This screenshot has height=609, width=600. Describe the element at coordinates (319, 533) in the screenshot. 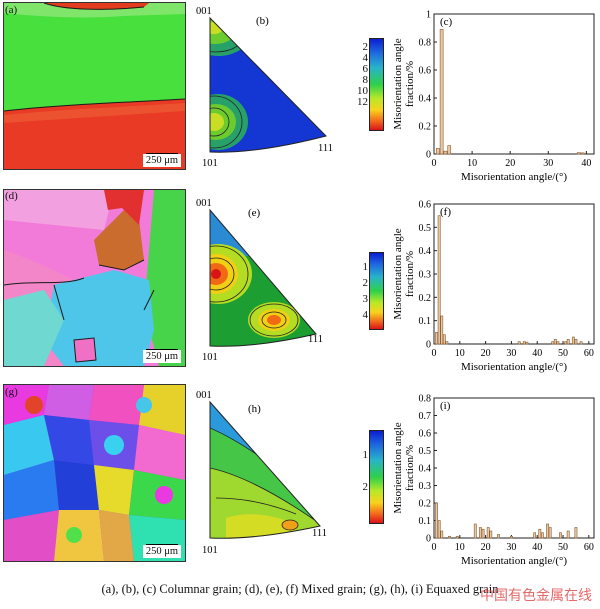

I see `pole-h-corner-right: 111` at that location.